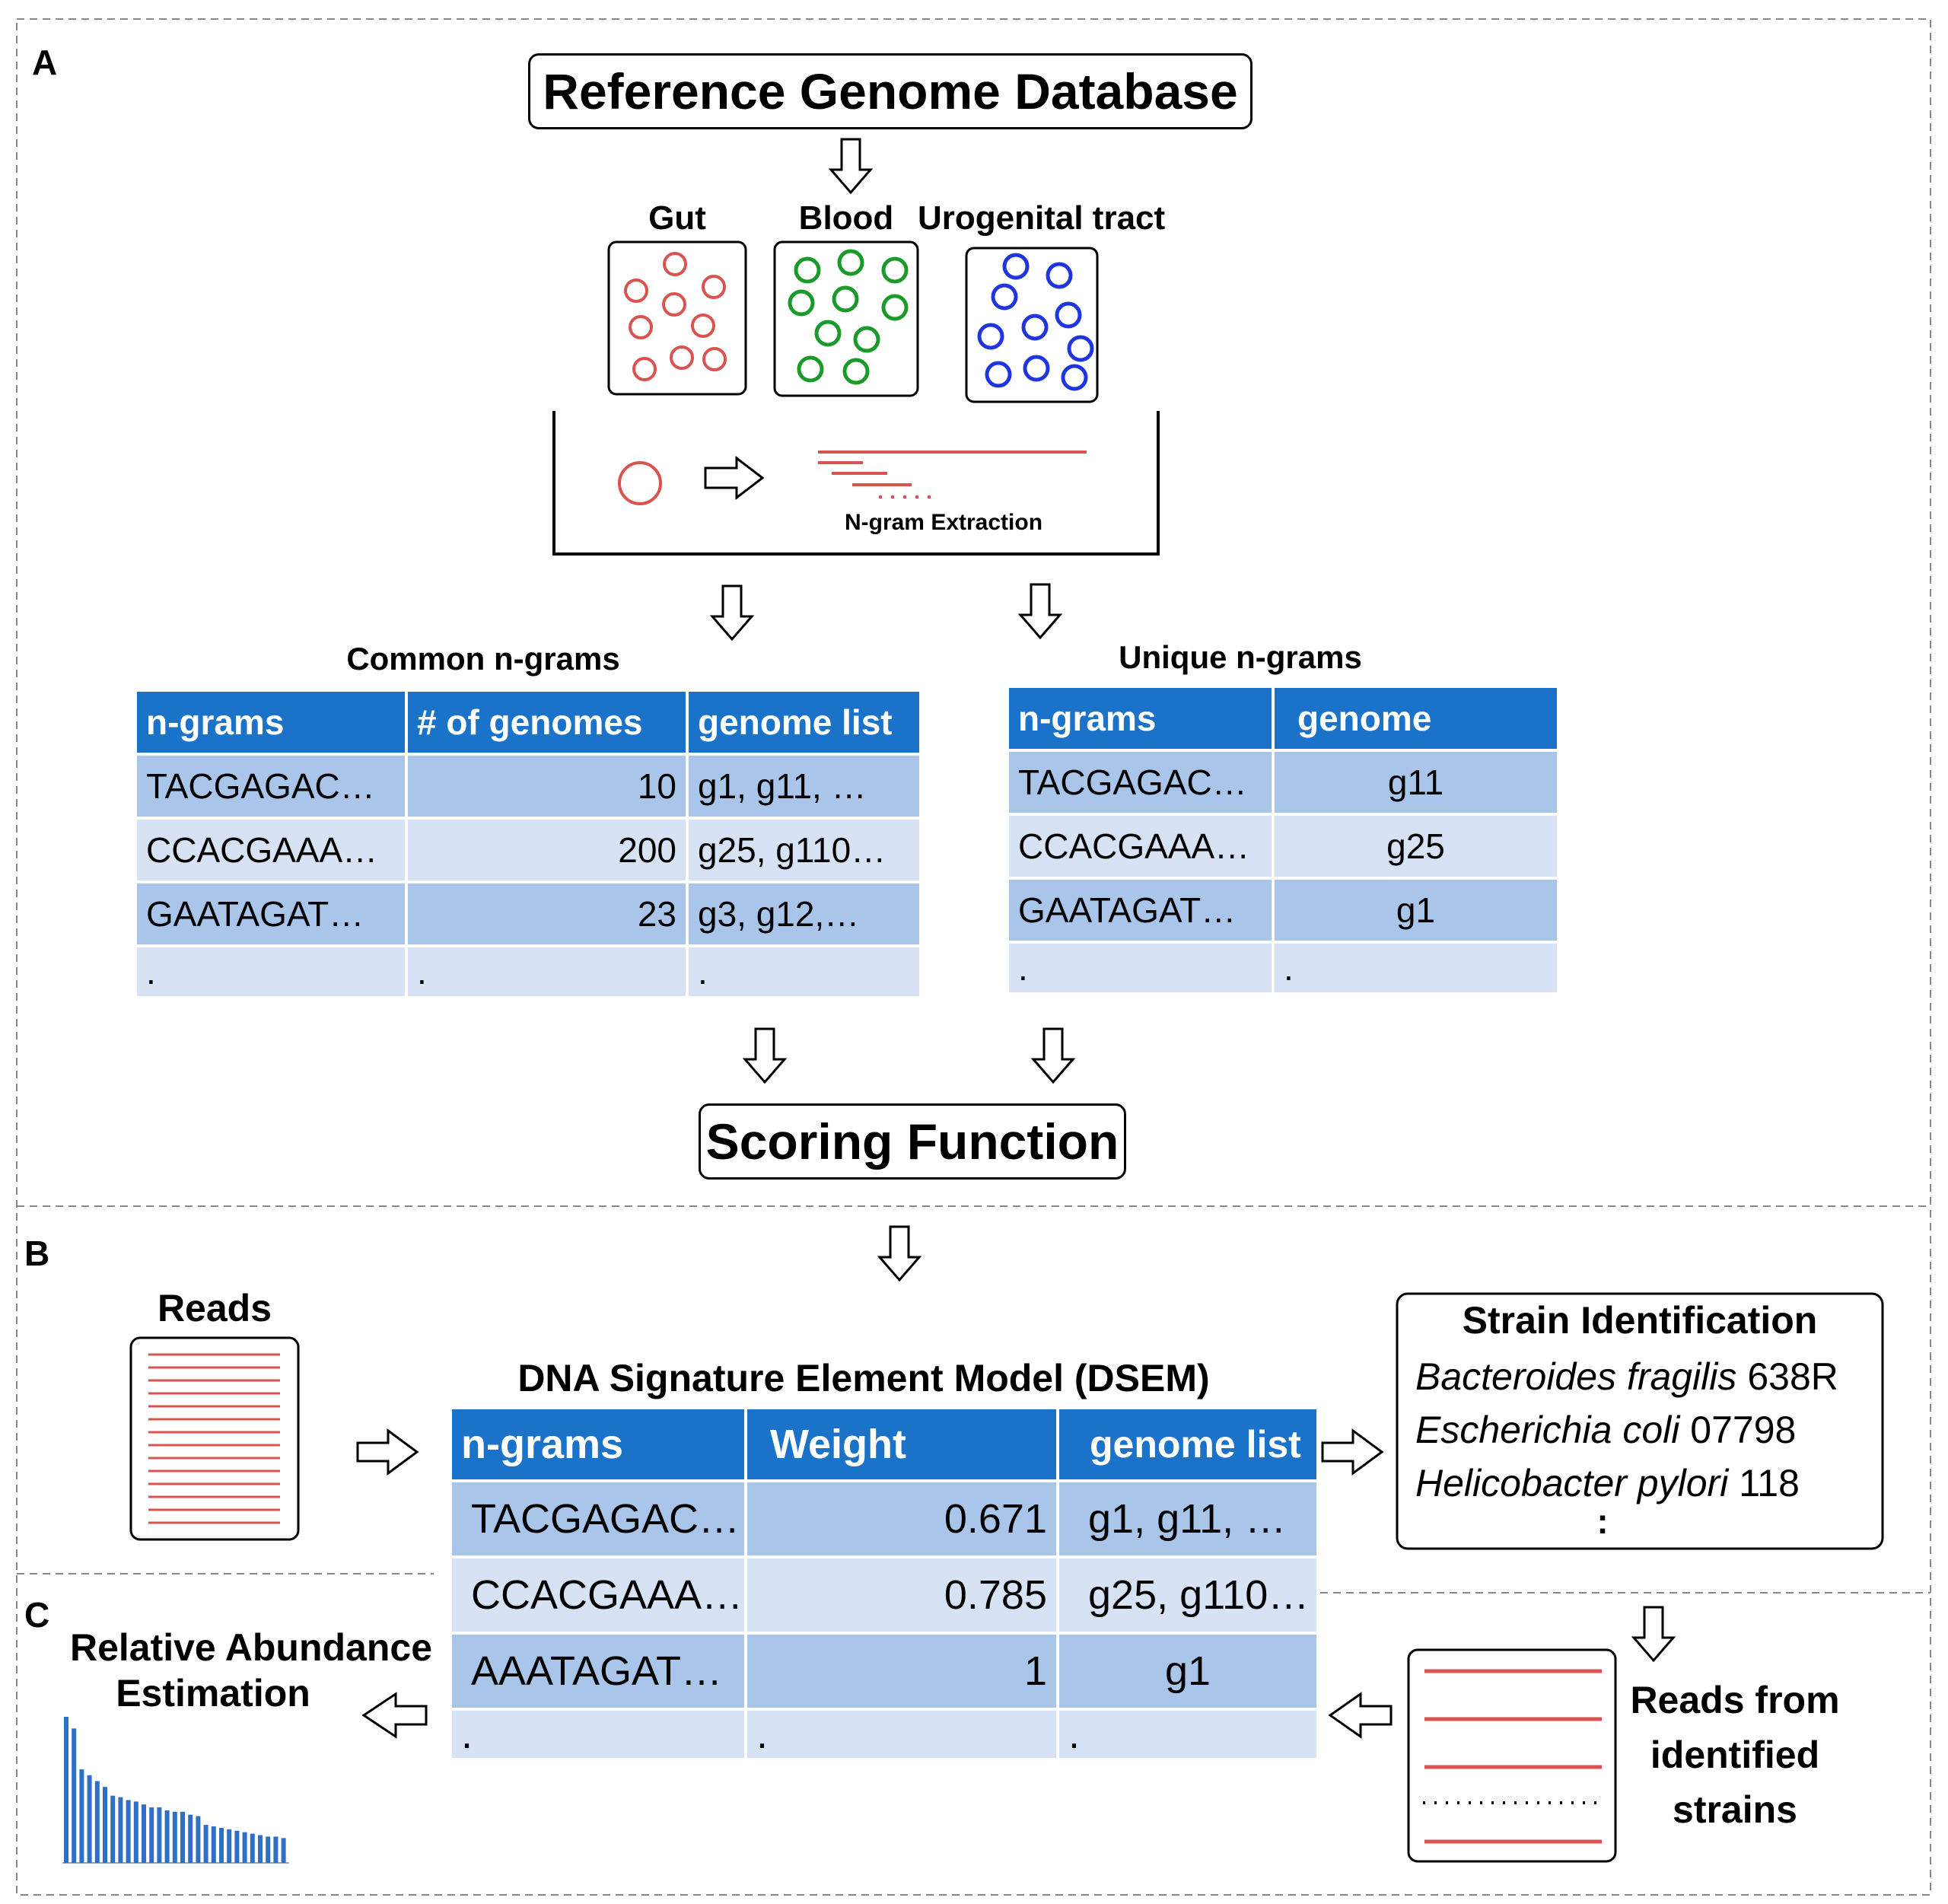 The width and height of the screenshot is (1948, 1904). I want to click on arrow-dsem-to-abundance, so click(394, 1715).